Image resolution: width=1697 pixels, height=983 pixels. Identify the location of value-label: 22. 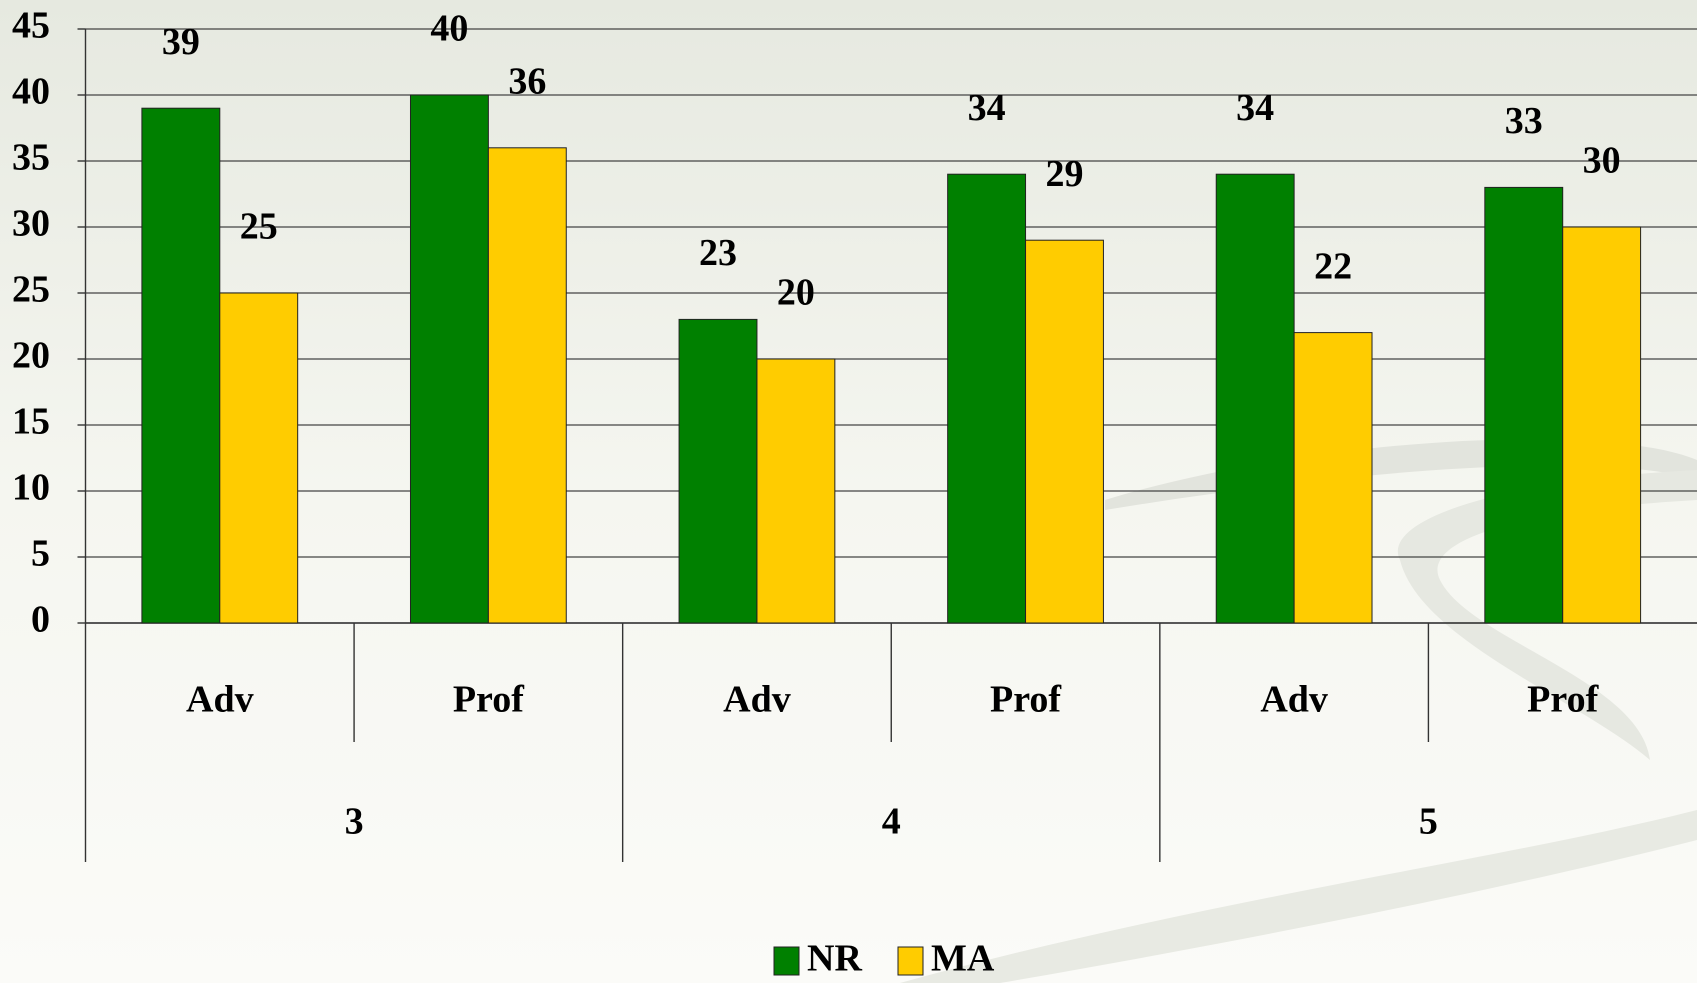
(1333, 266).